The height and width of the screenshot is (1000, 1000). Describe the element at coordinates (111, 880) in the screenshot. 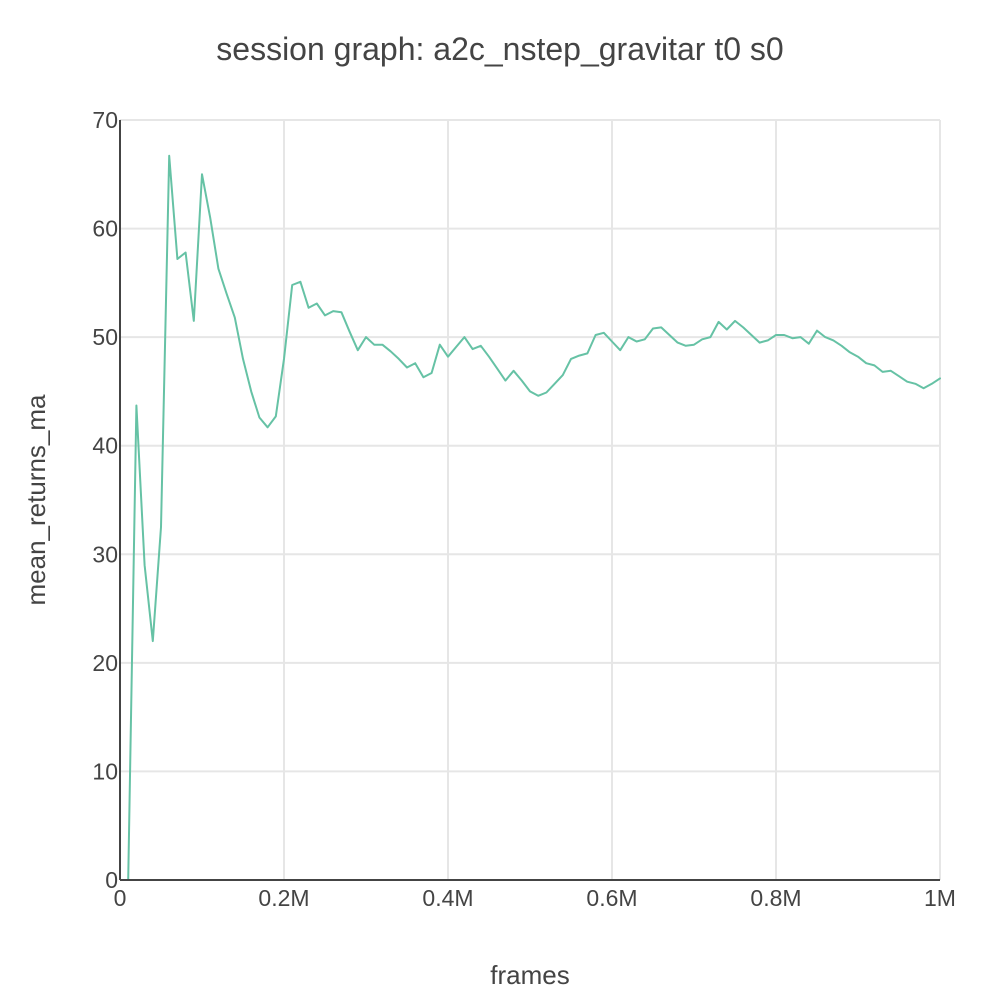

I see `y-tick-label: 0` at that location.